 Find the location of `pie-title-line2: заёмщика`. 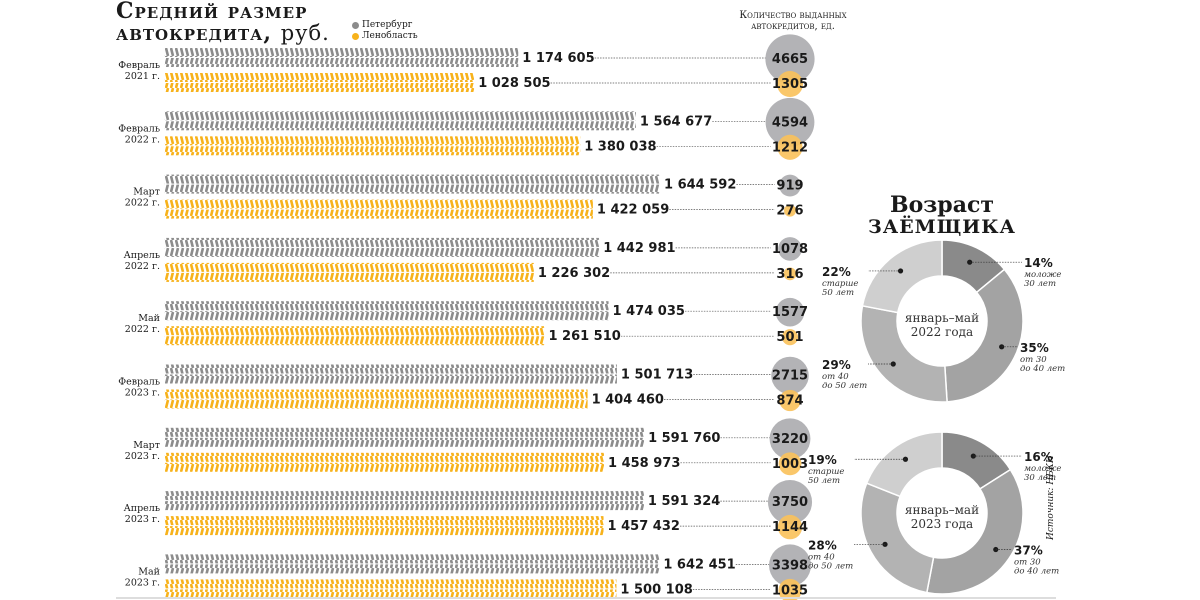

pie-title-line2: заёмщика is located at coordinates (942, 226).